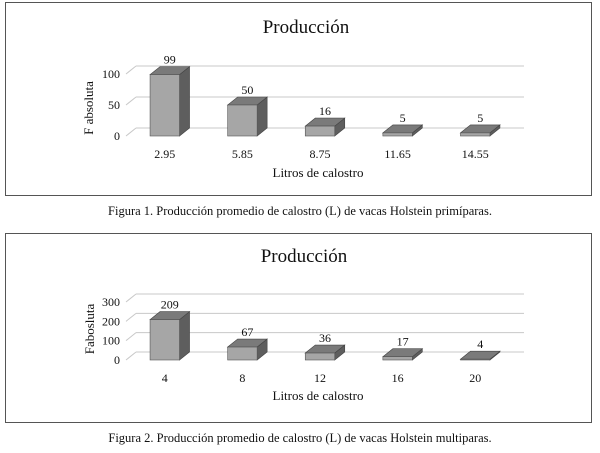 This screenshot has height=453, width=600. I want to click on y-tick-label: 200, so click(111, 321).